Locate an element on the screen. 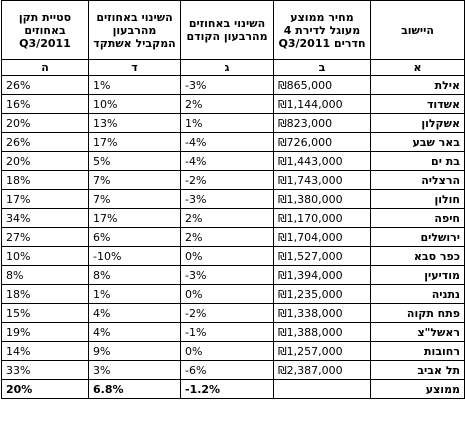 Image resolution: width=465 pixels, height=438 pixels. average-price: ₪1,144,000 is located at coordinates (322, 104).